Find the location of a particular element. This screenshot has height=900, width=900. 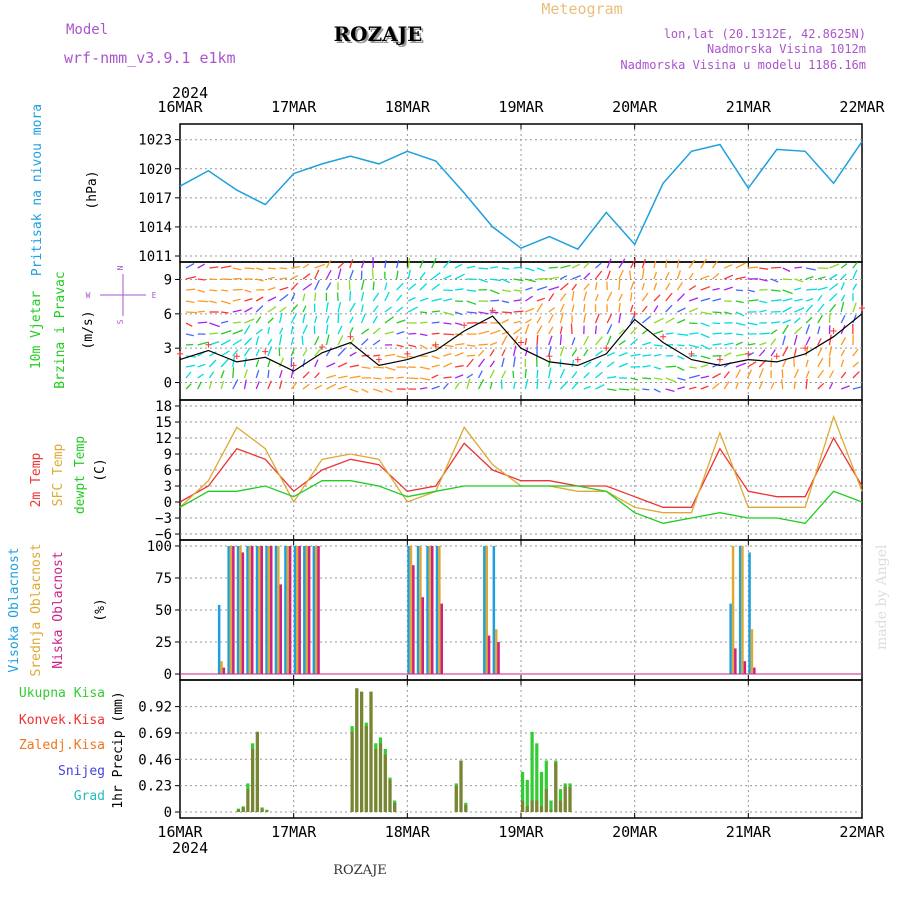

time-tick-label-top: 18MAR is located at coordinates (408, 107).